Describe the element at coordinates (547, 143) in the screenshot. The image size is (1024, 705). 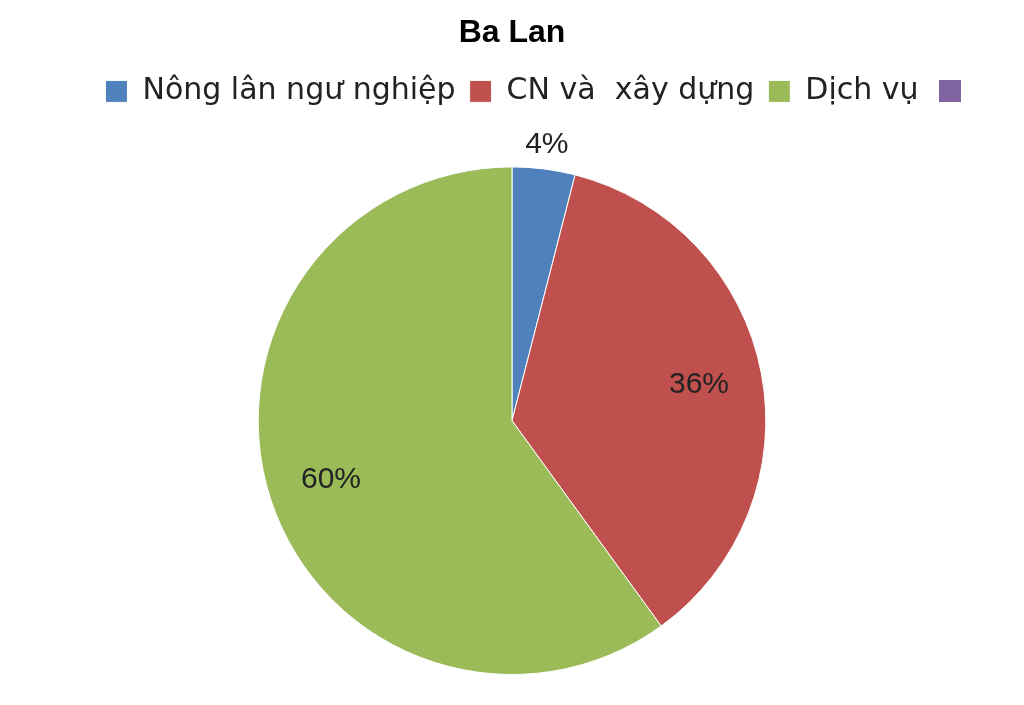
I see `data-label: 4%` at that location.